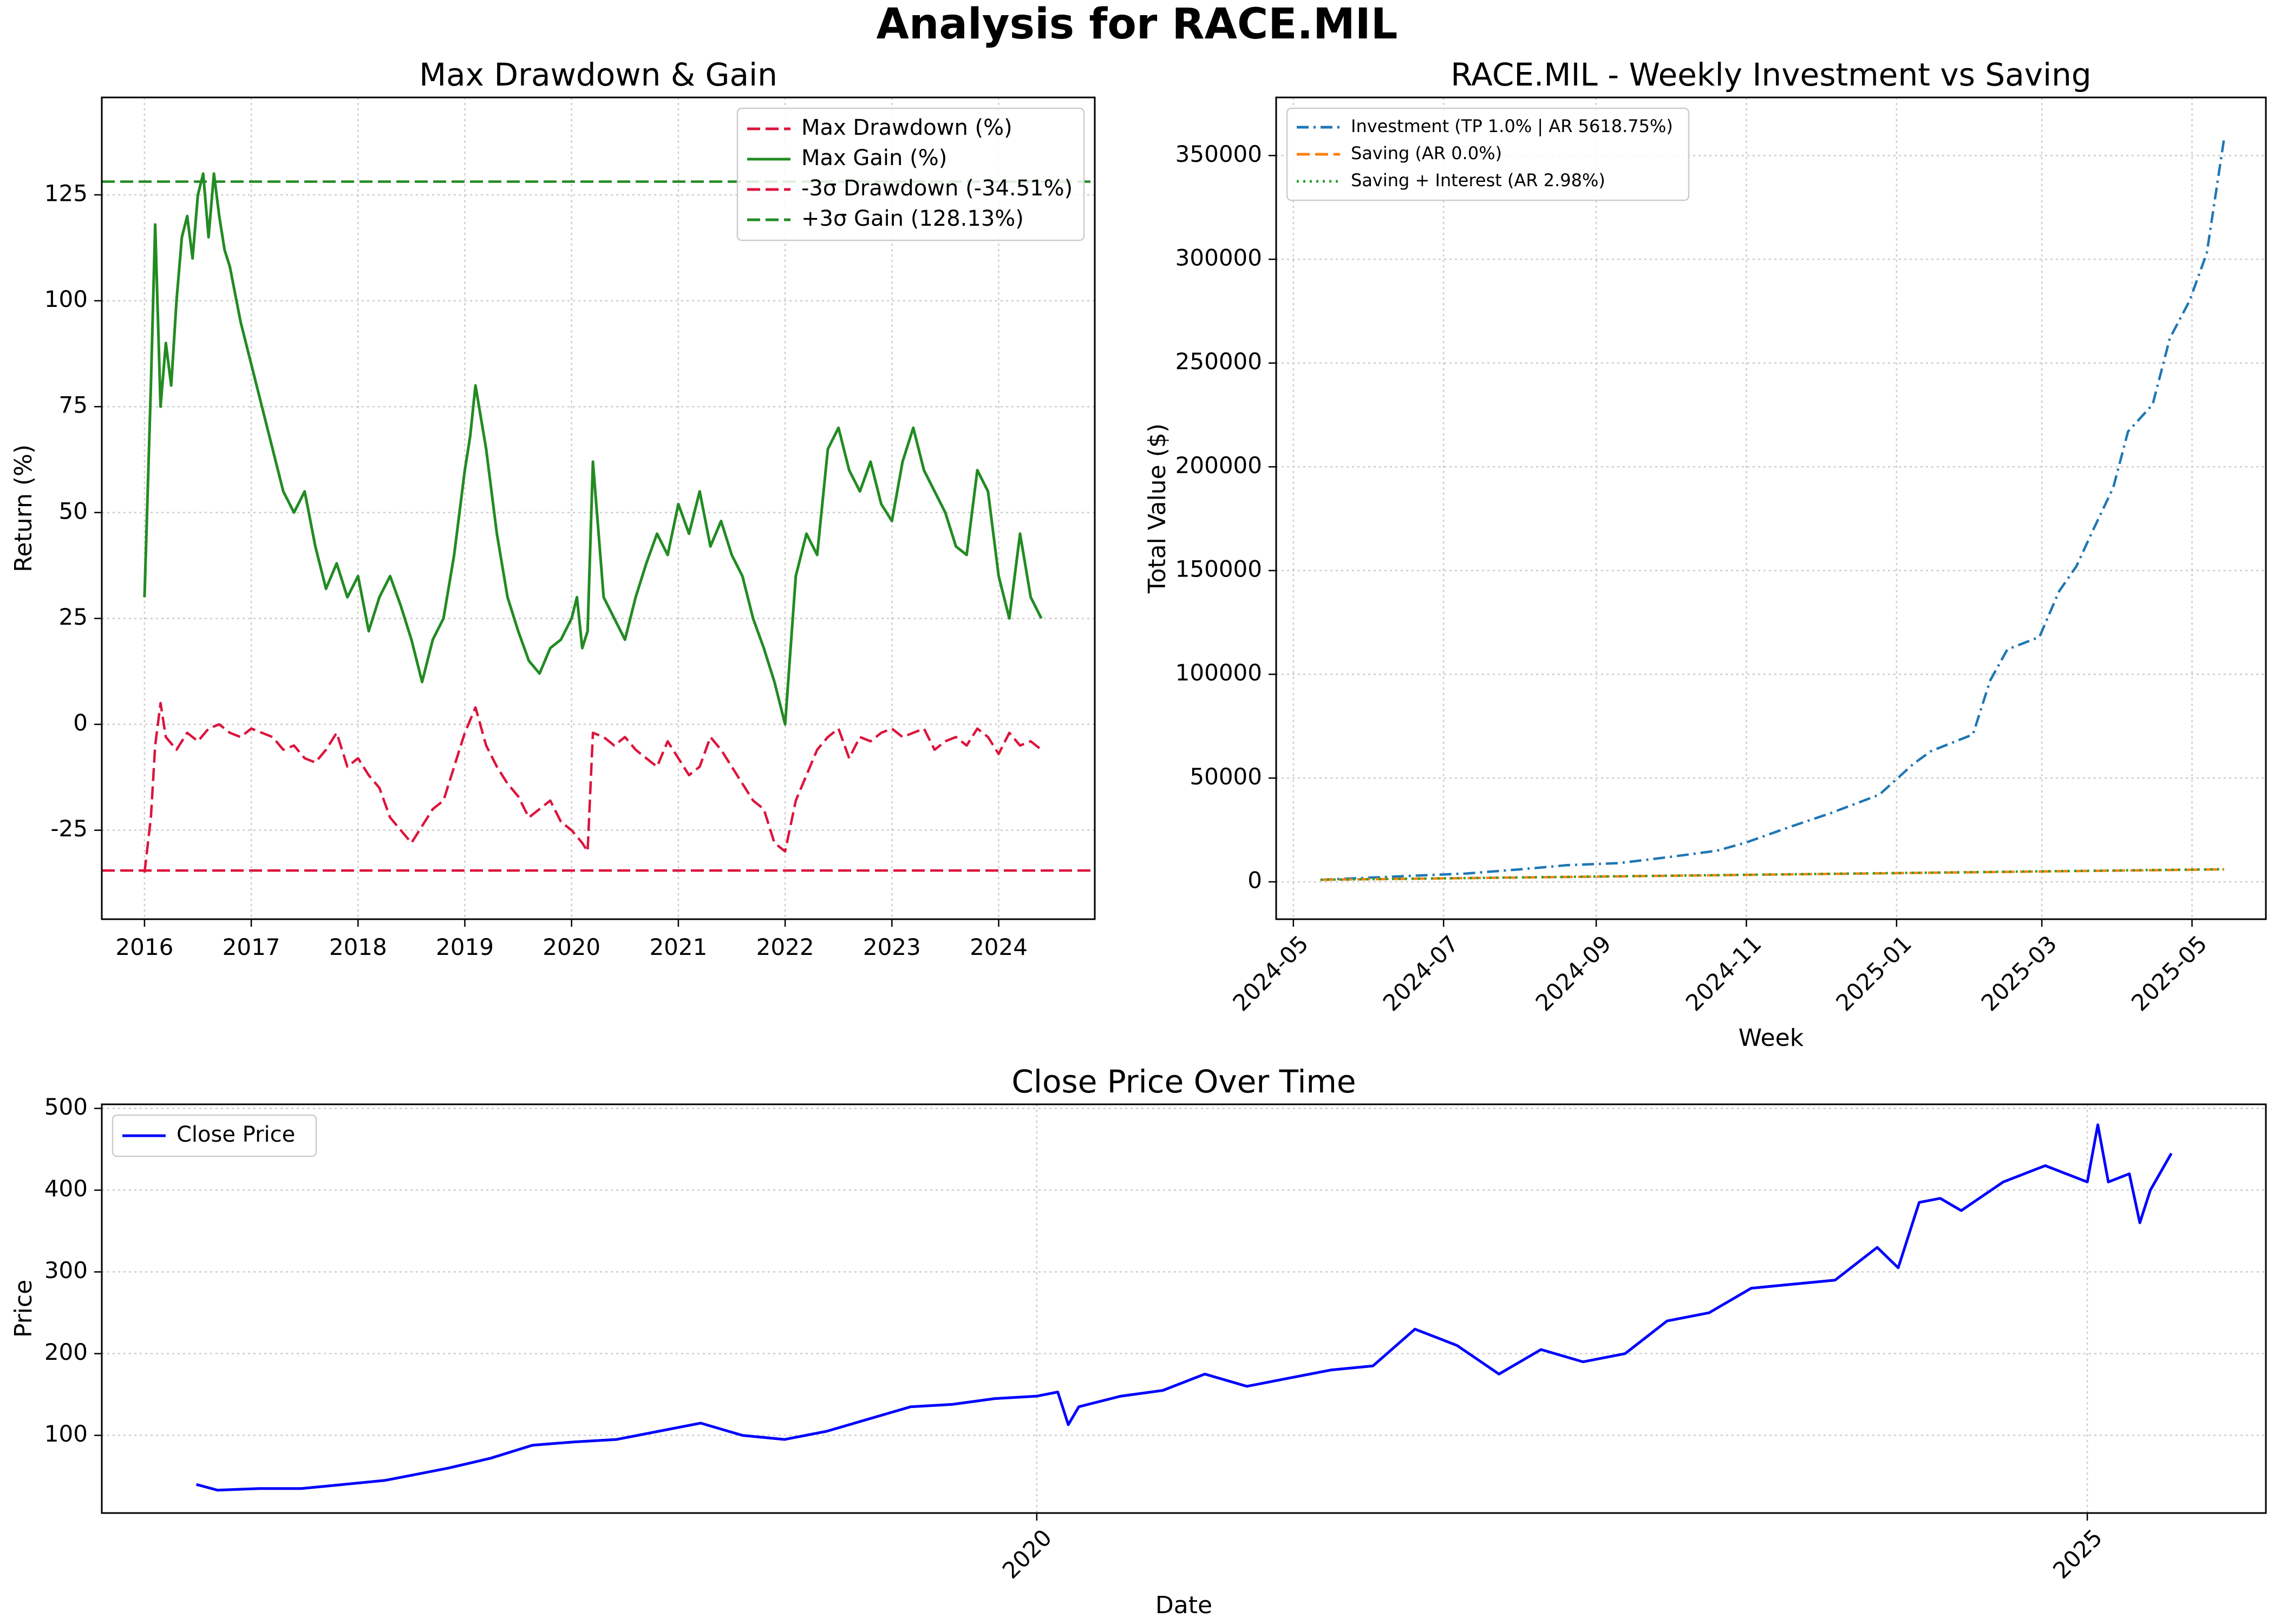 The height and width of the screenshot is (1624, 2274). Describe the element at coordinates (907, 128) in the screenshot. I see `legend-label: Max Drawdown (%)` at that location.